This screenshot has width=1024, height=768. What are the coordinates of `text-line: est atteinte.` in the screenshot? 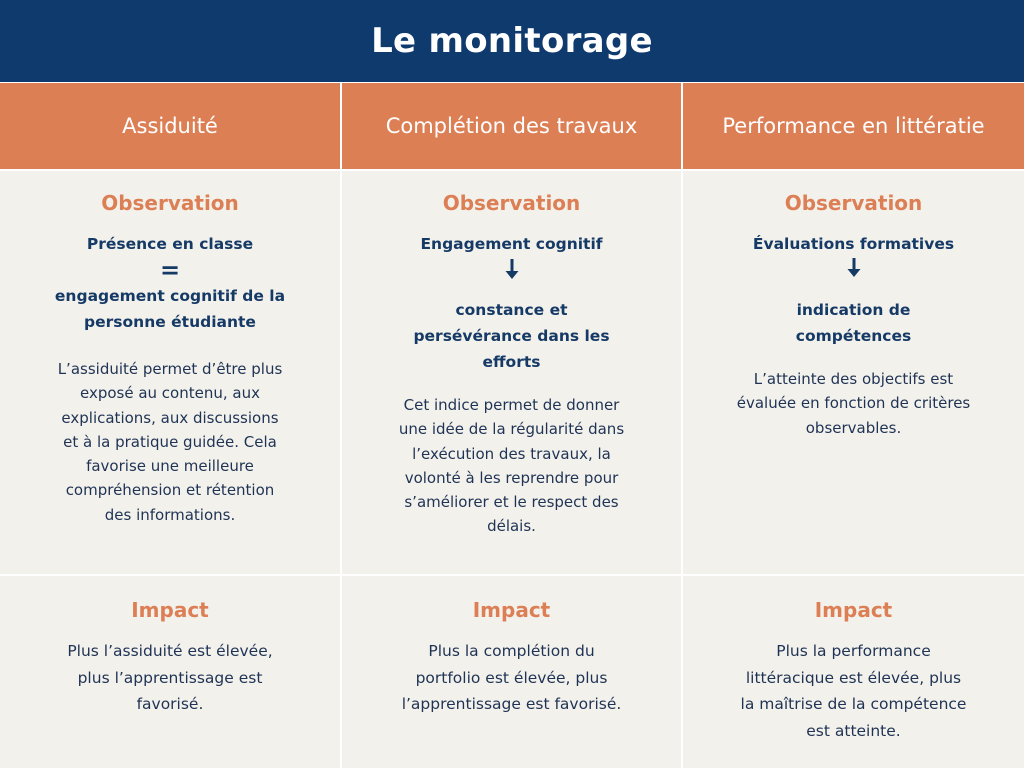 It's located at (853, 731).